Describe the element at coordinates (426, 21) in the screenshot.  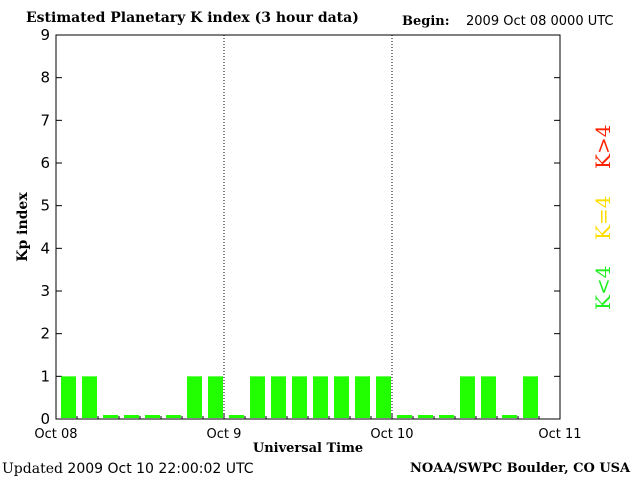
I see `begin-label: Begin:` at that location.